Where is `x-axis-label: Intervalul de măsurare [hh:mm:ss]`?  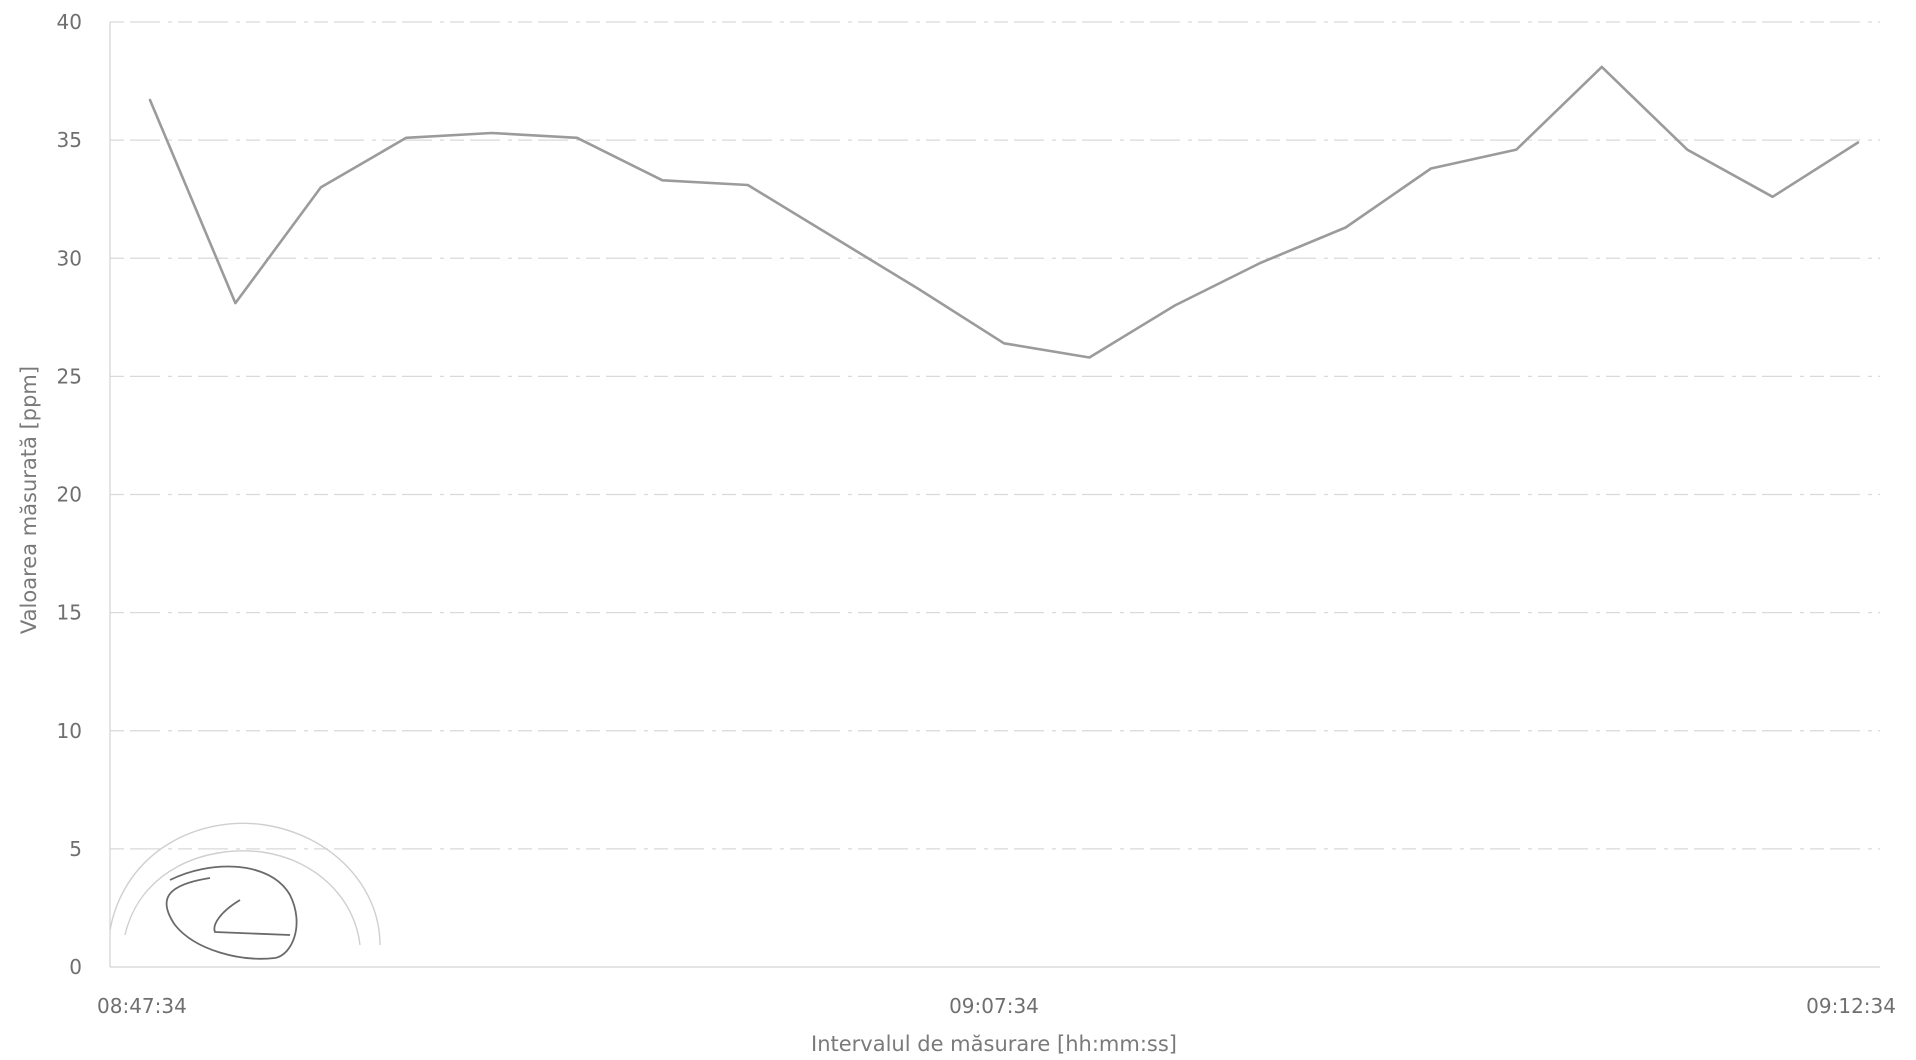 x-axis-label: Intervalul de măsurare [hh:mm:ss] is located at coordinates (994, 1044).